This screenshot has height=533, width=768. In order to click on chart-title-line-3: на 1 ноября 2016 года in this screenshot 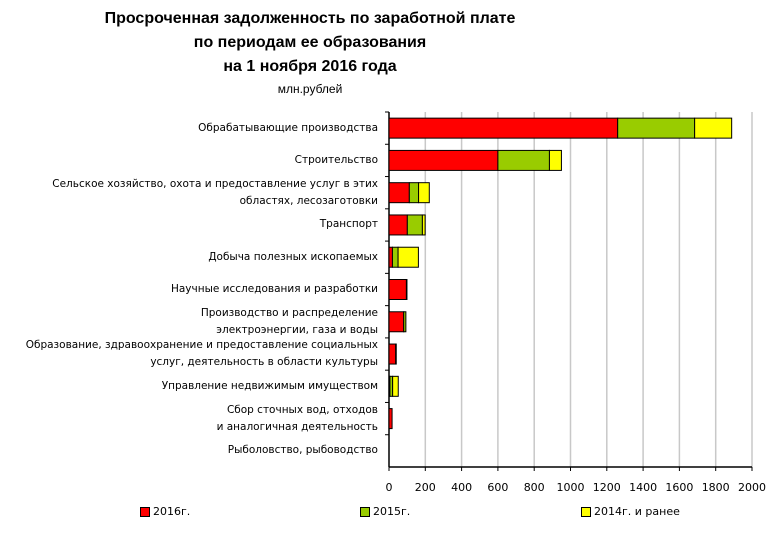, I will do `click(310, 66)`.